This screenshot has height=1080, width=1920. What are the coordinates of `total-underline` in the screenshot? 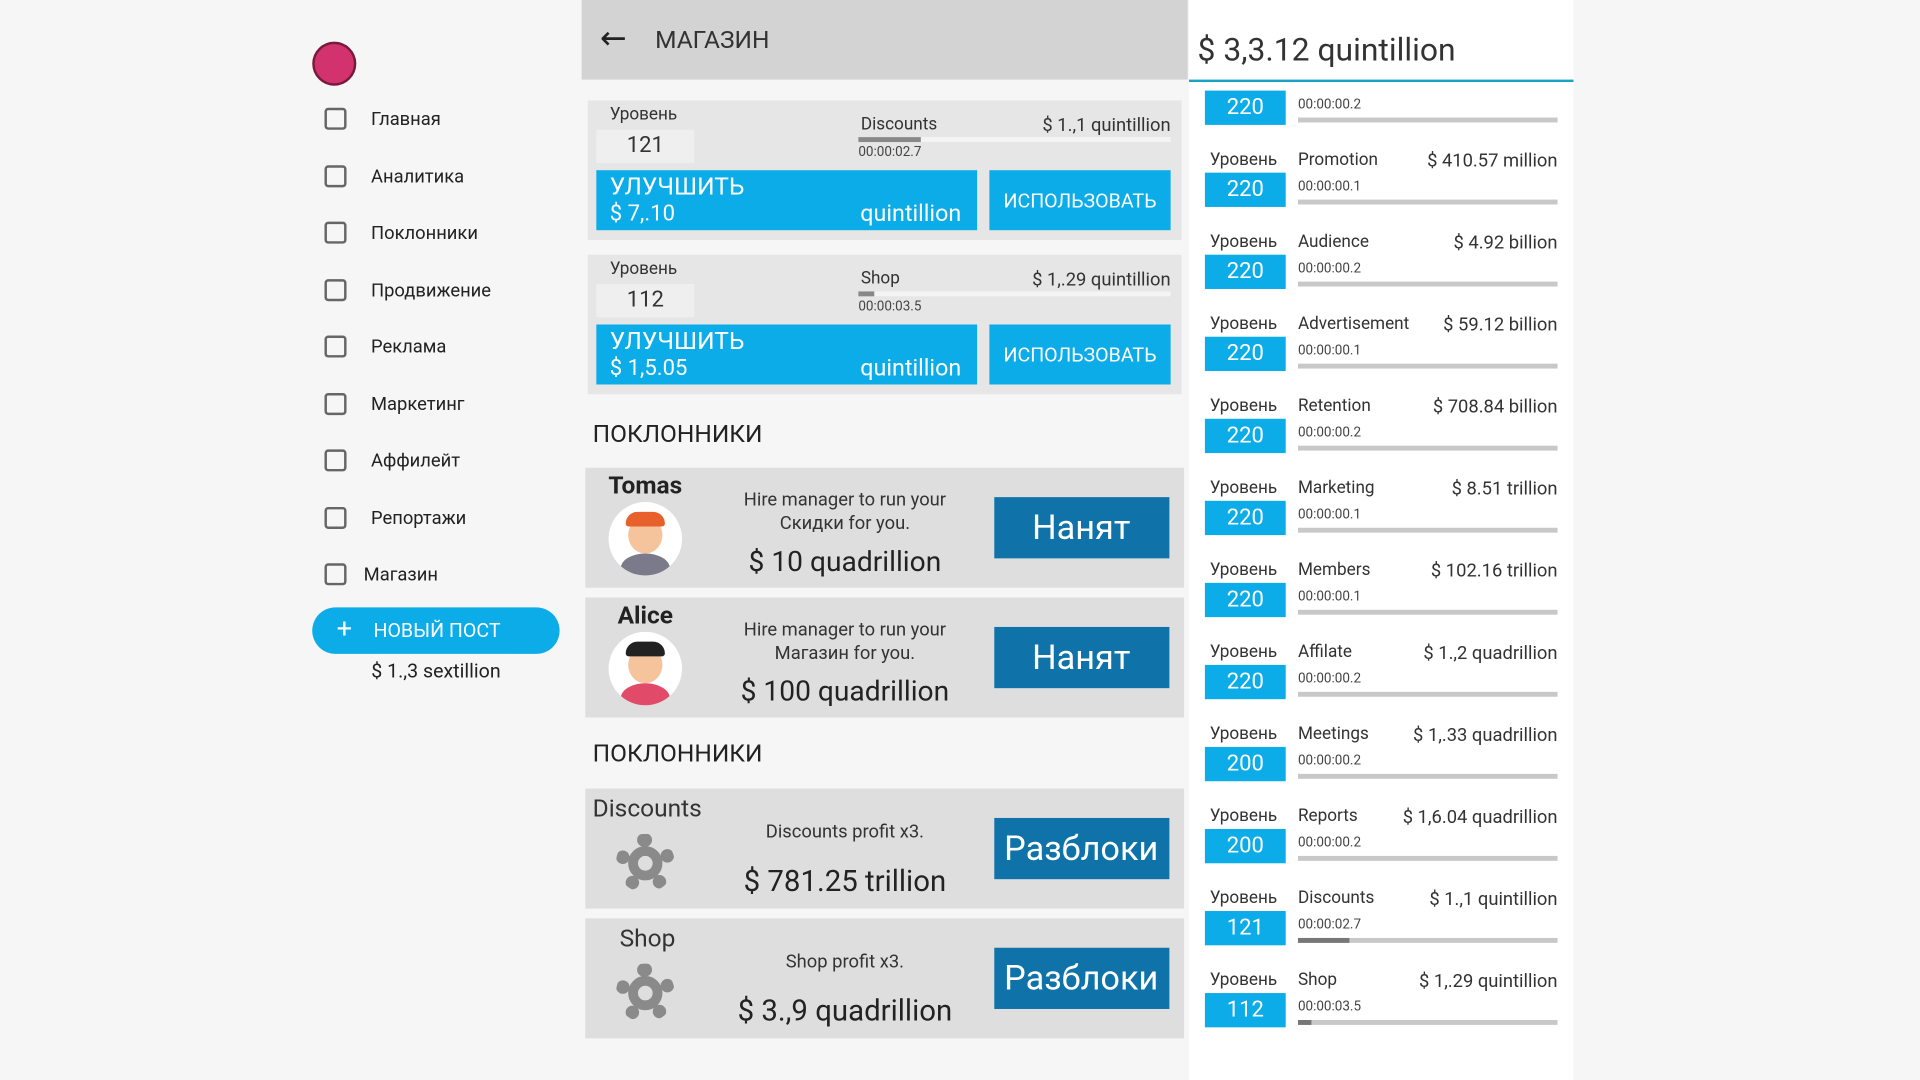 It's located at (1381, 81).